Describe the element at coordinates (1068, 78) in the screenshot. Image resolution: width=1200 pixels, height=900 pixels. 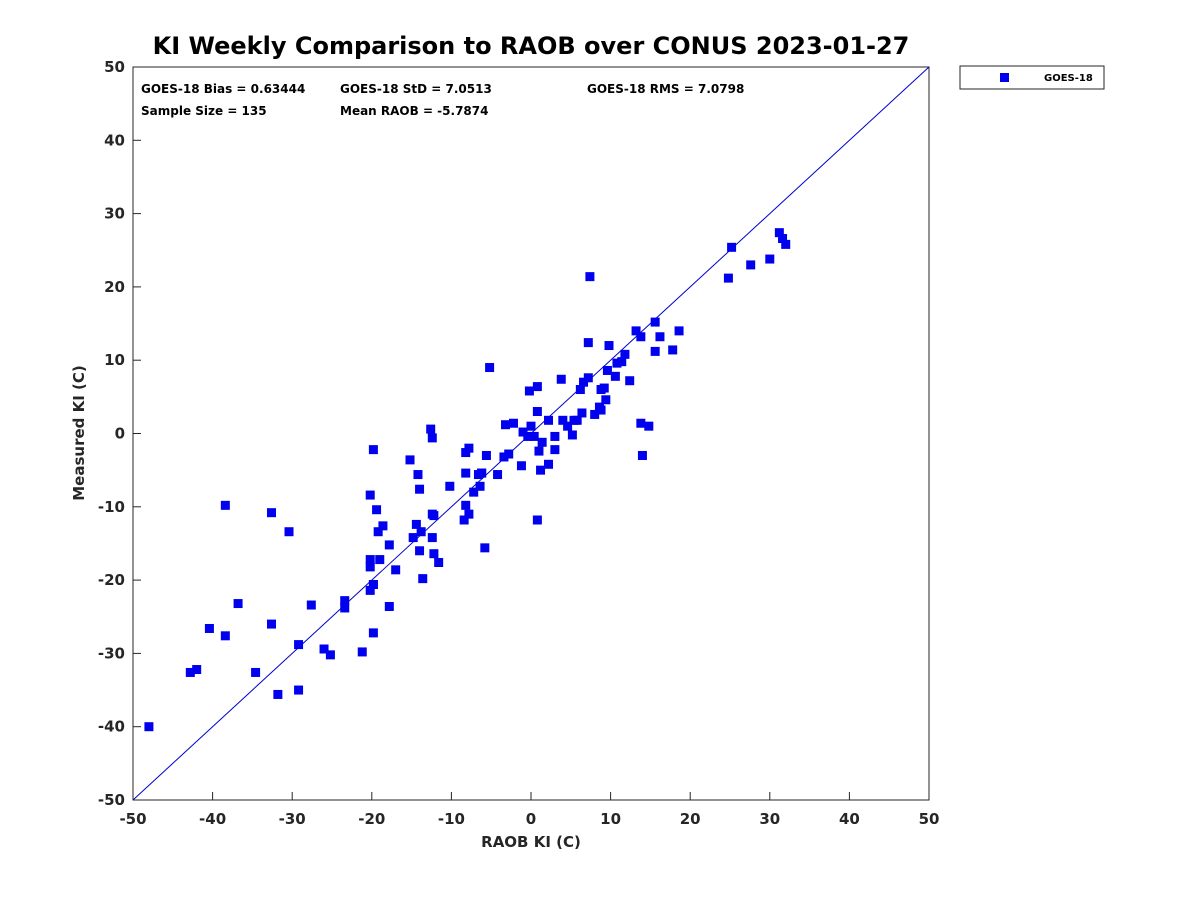
I see `legend-label: GOES-18` at that location.